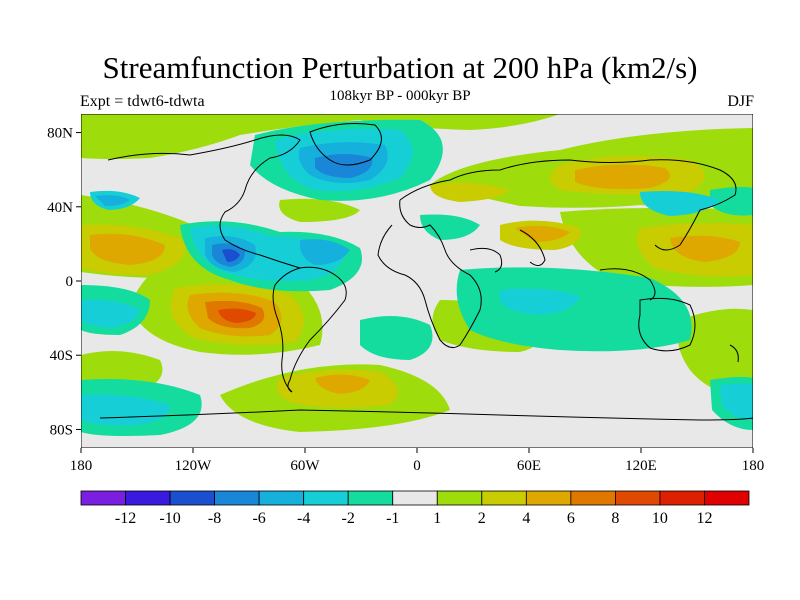 This screenshot has height=600, width=800. Describe the element at coordinates (303, 518) in the screenshot. I see `colorbar-label: -4` at that location.